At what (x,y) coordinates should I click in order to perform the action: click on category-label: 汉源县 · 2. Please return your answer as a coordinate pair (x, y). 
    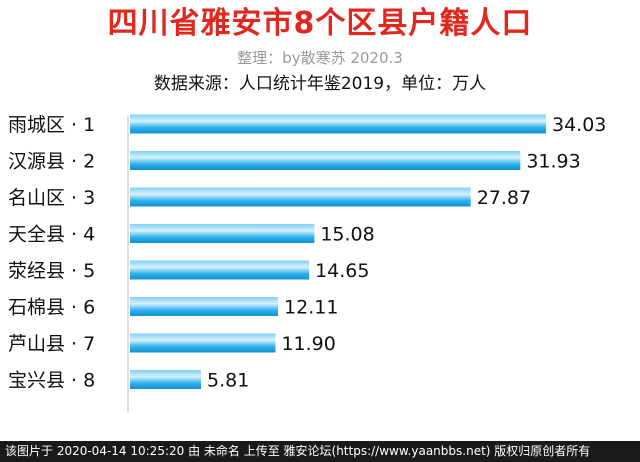
    Looking at the image, I should click on (51, 162).